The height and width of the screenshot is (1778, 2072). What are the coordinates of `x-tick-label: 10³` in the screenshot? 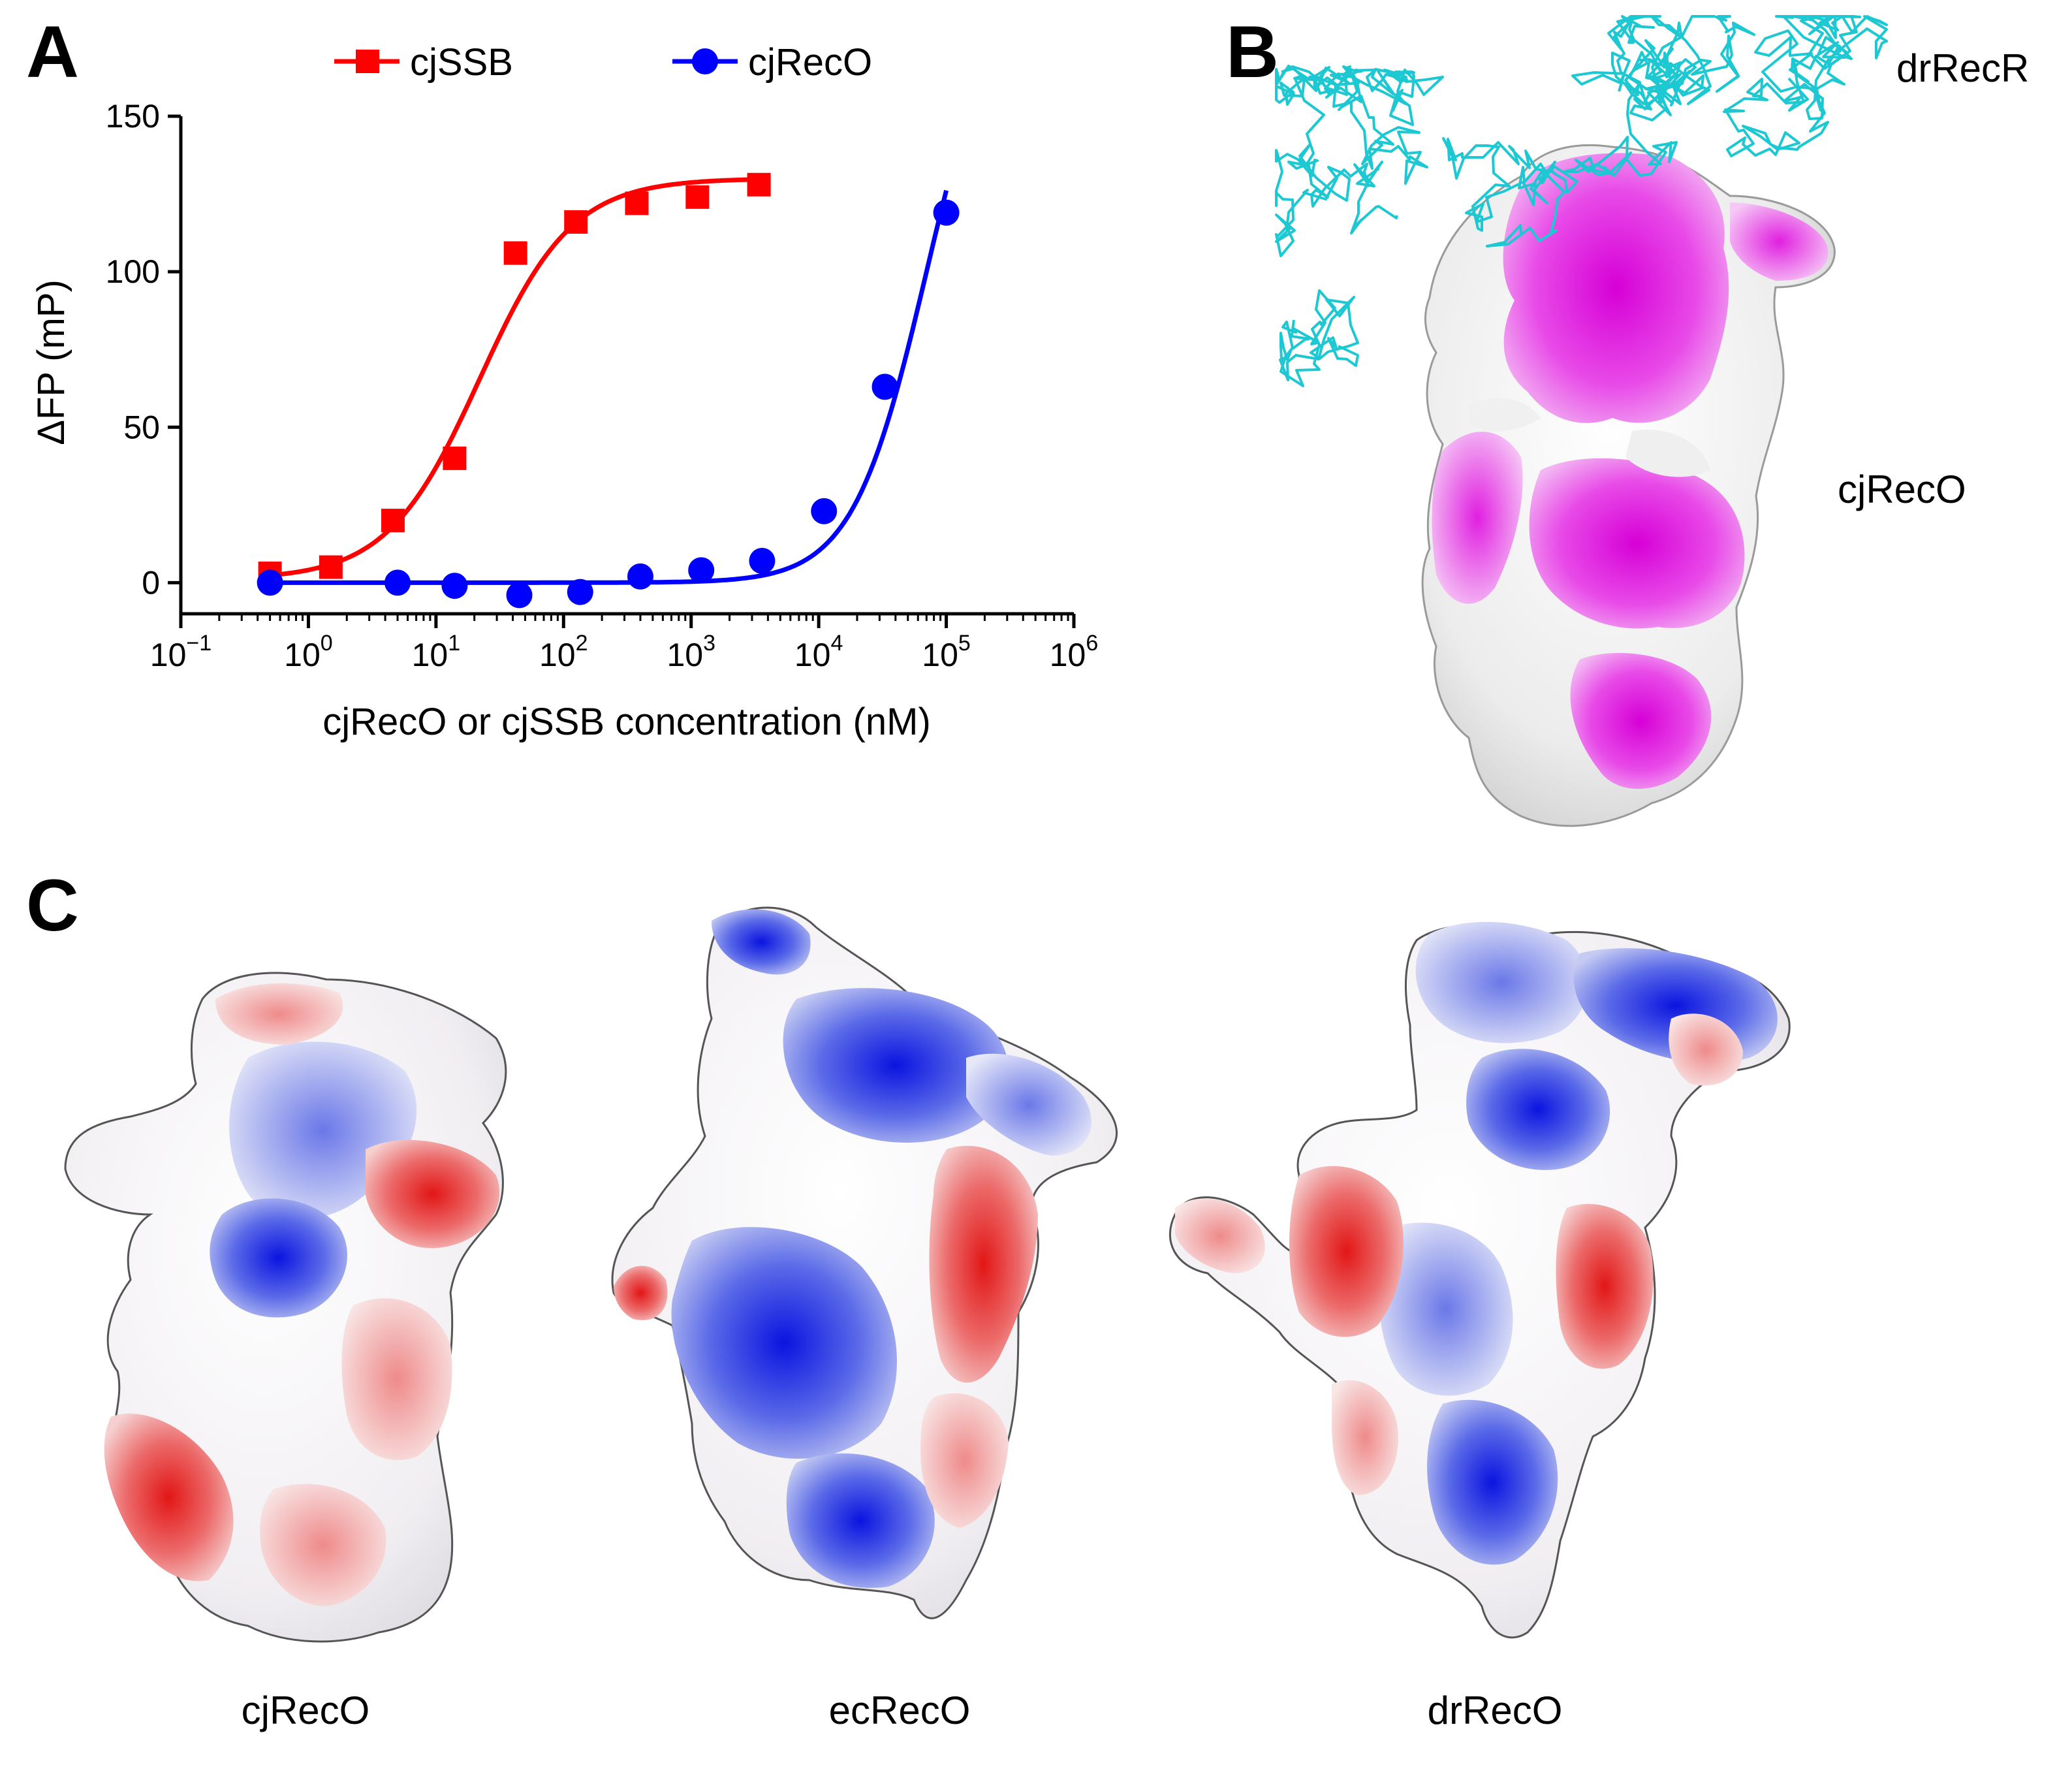 It's located at (691, 652).